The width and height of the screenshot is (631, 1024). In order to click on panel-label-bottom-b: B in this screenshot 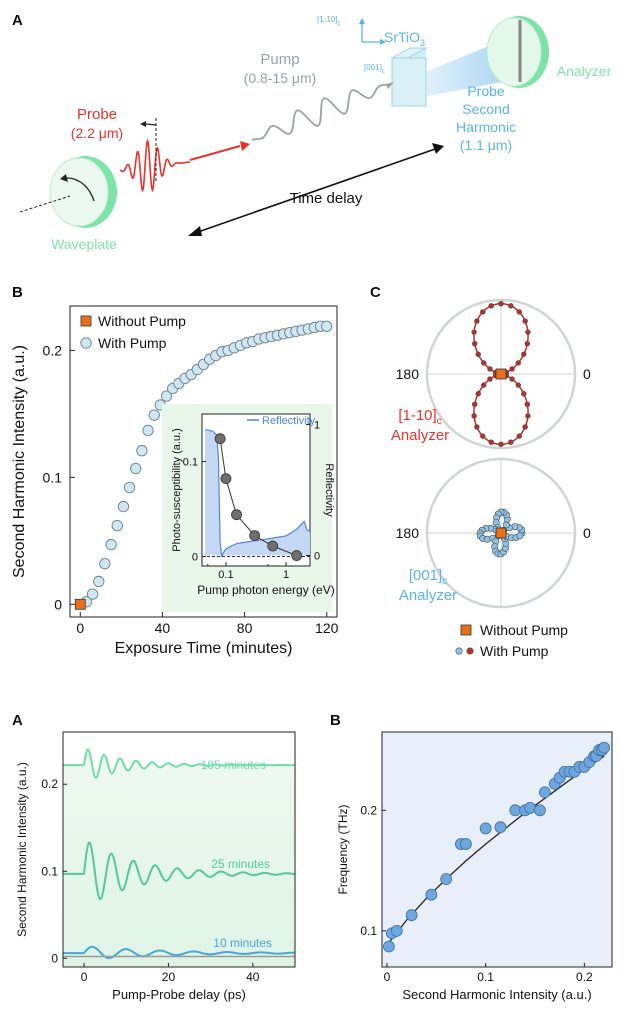, I will do `click(335, 720)`.